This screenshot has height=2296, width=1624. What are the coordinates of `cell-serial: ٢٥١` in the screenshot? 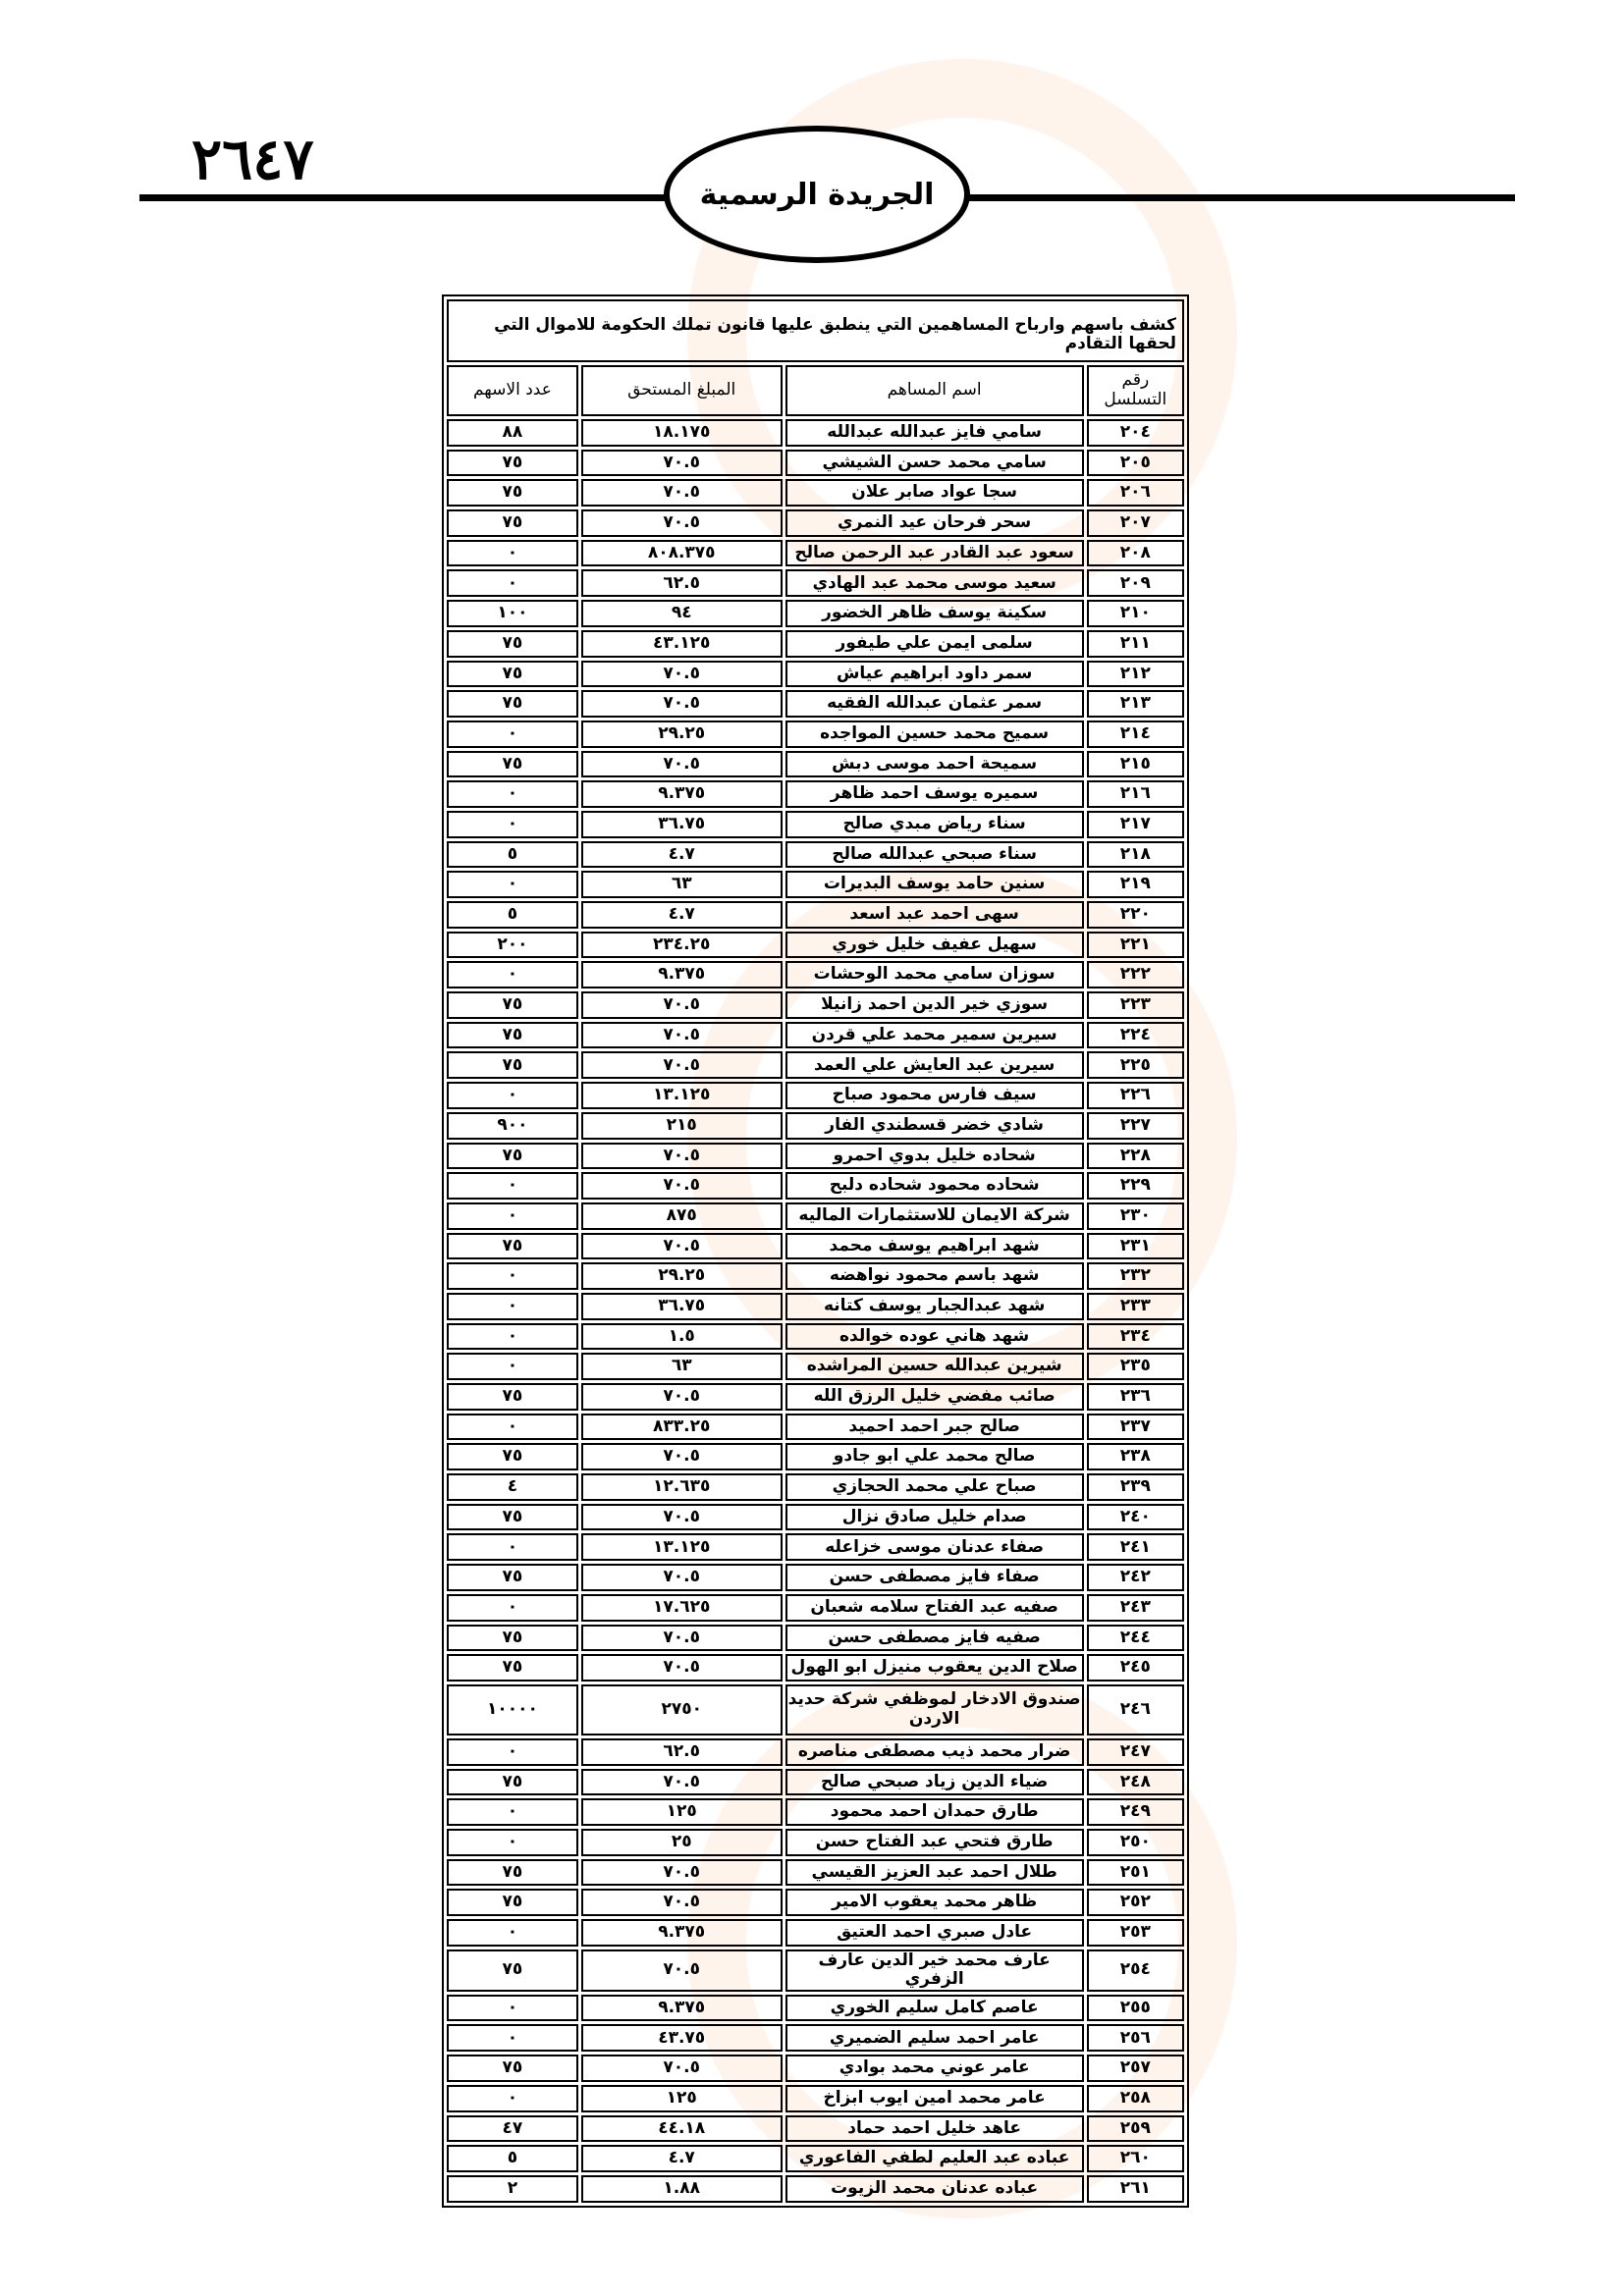 It's located at (1135, 1873).